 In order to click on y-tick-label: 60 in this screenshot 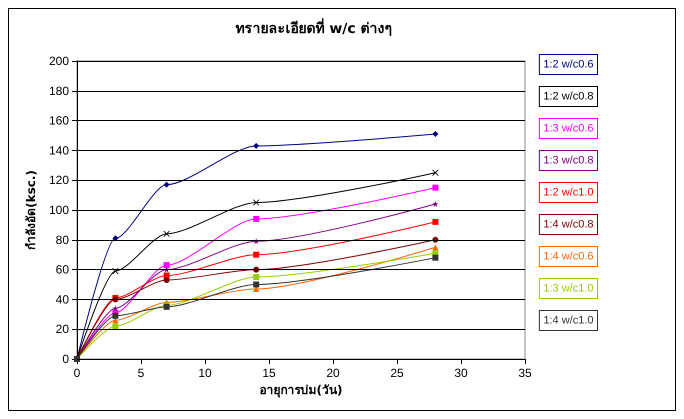, I will do `click(63, 269)`.